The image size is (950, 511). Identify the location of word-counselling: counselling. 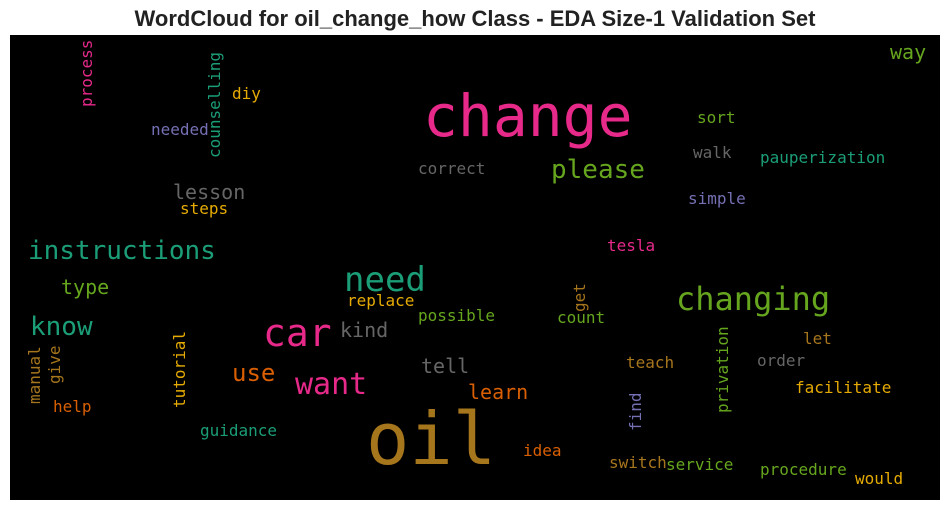
(214, 104).